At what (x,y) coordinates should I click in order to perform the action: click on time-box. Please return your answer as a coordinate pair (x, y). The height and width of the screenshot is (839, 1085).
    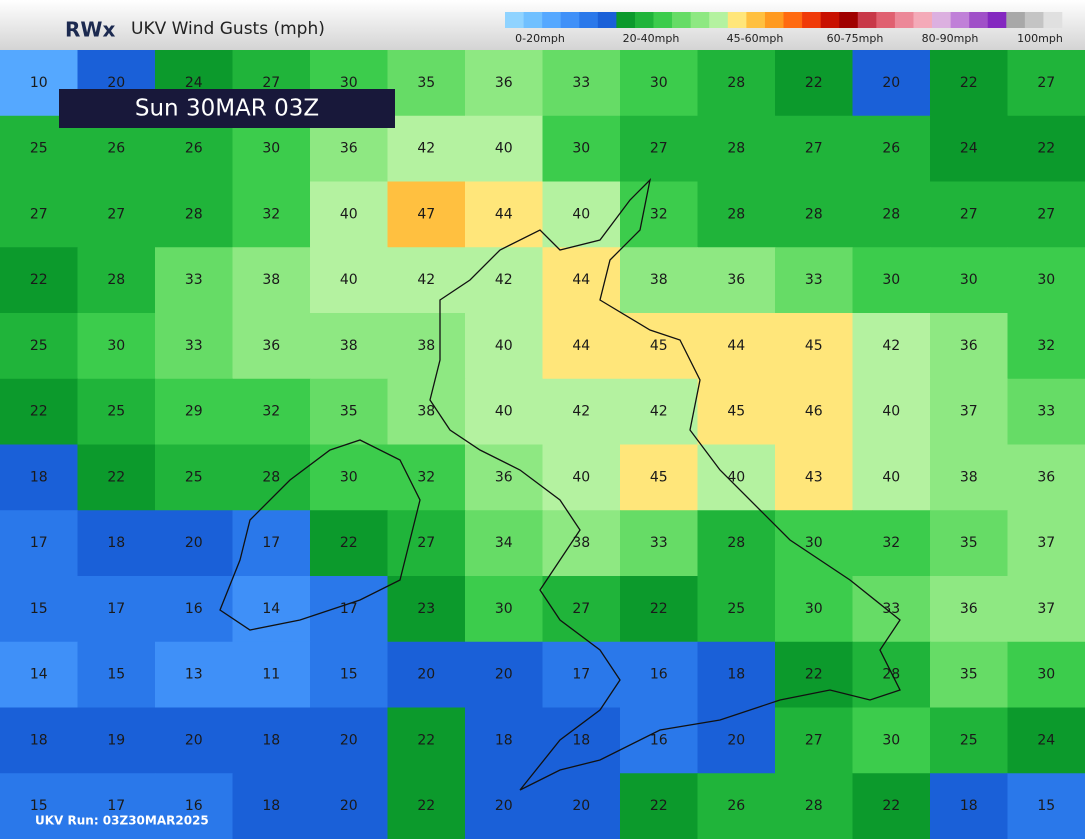
    Looking at the image, I should click on (227, 108).